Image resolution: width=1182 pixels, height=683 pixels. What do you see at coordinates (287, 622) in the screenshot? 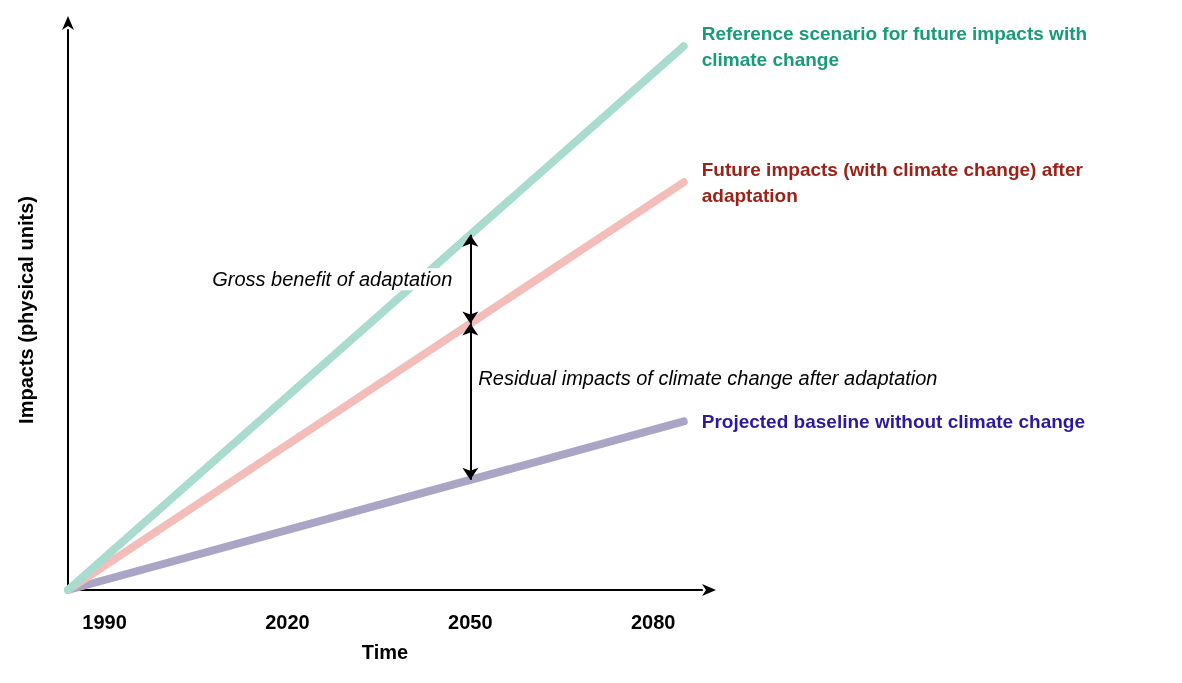
I see `x-tick-label: 2020` at bounding box center [287, 622].